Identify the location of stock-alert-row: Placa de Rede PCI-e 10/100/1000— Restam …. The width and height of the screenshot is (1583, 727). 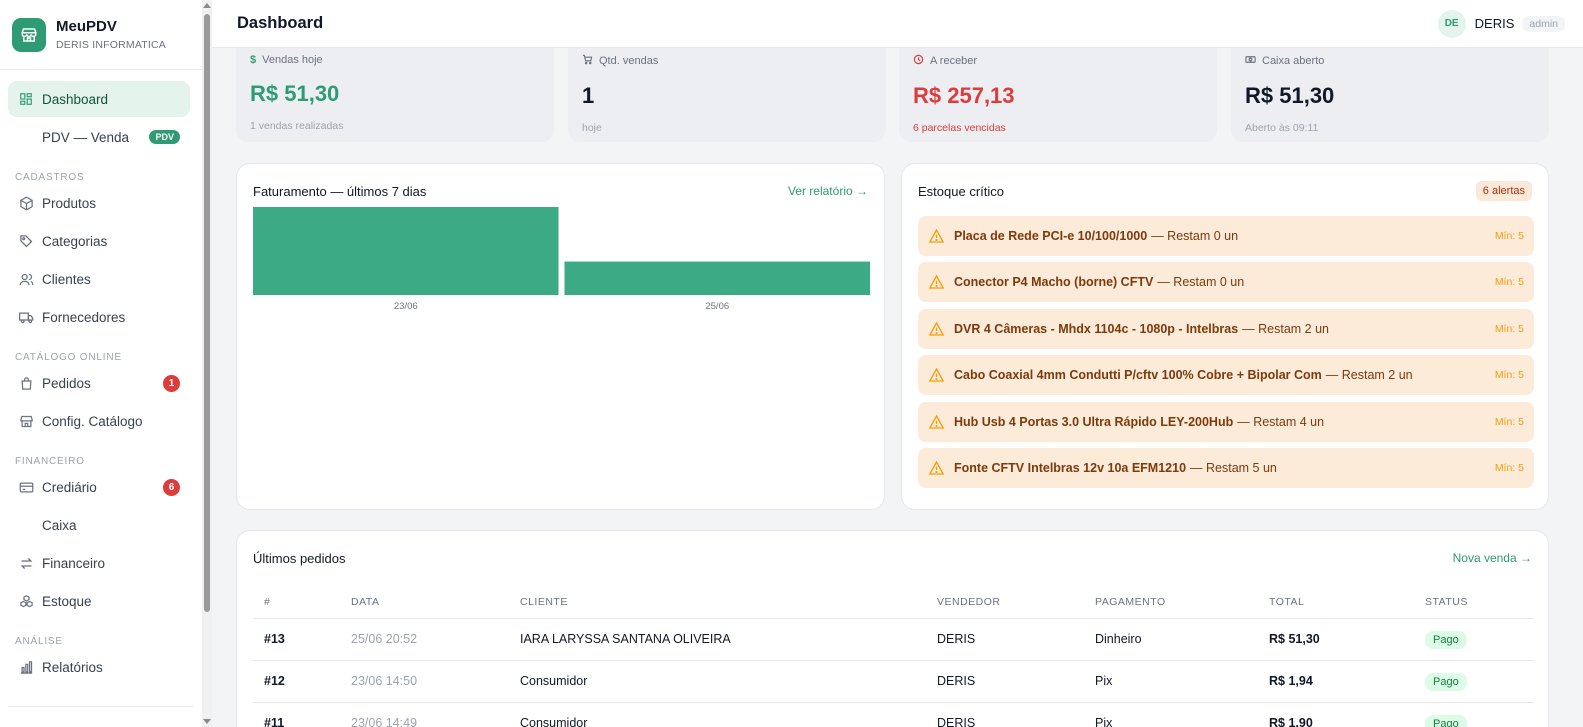
(1226, 236).